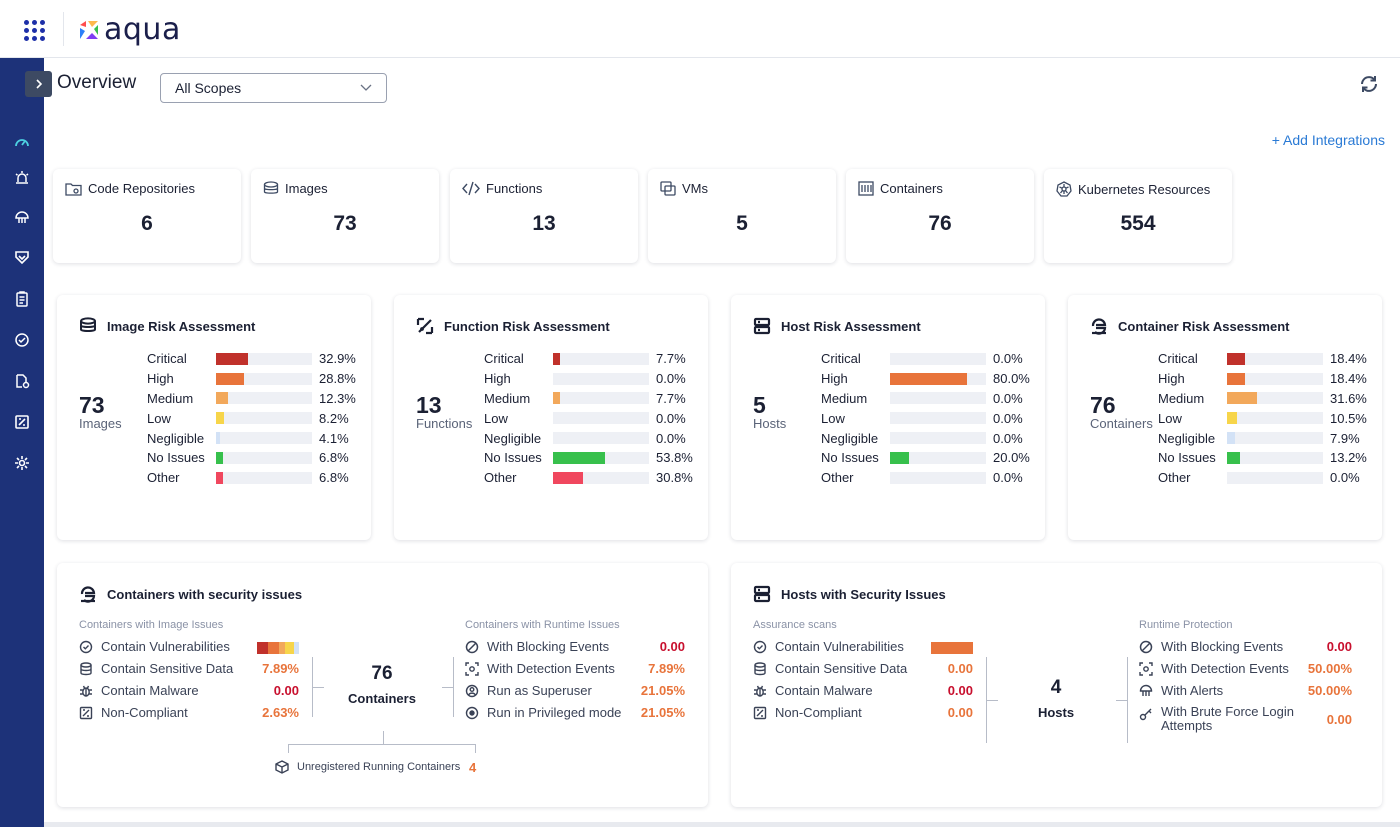  Describe the element at coordinates (960, 690) in the screenshot. I see `host-malware-value: 0.00` at that location.